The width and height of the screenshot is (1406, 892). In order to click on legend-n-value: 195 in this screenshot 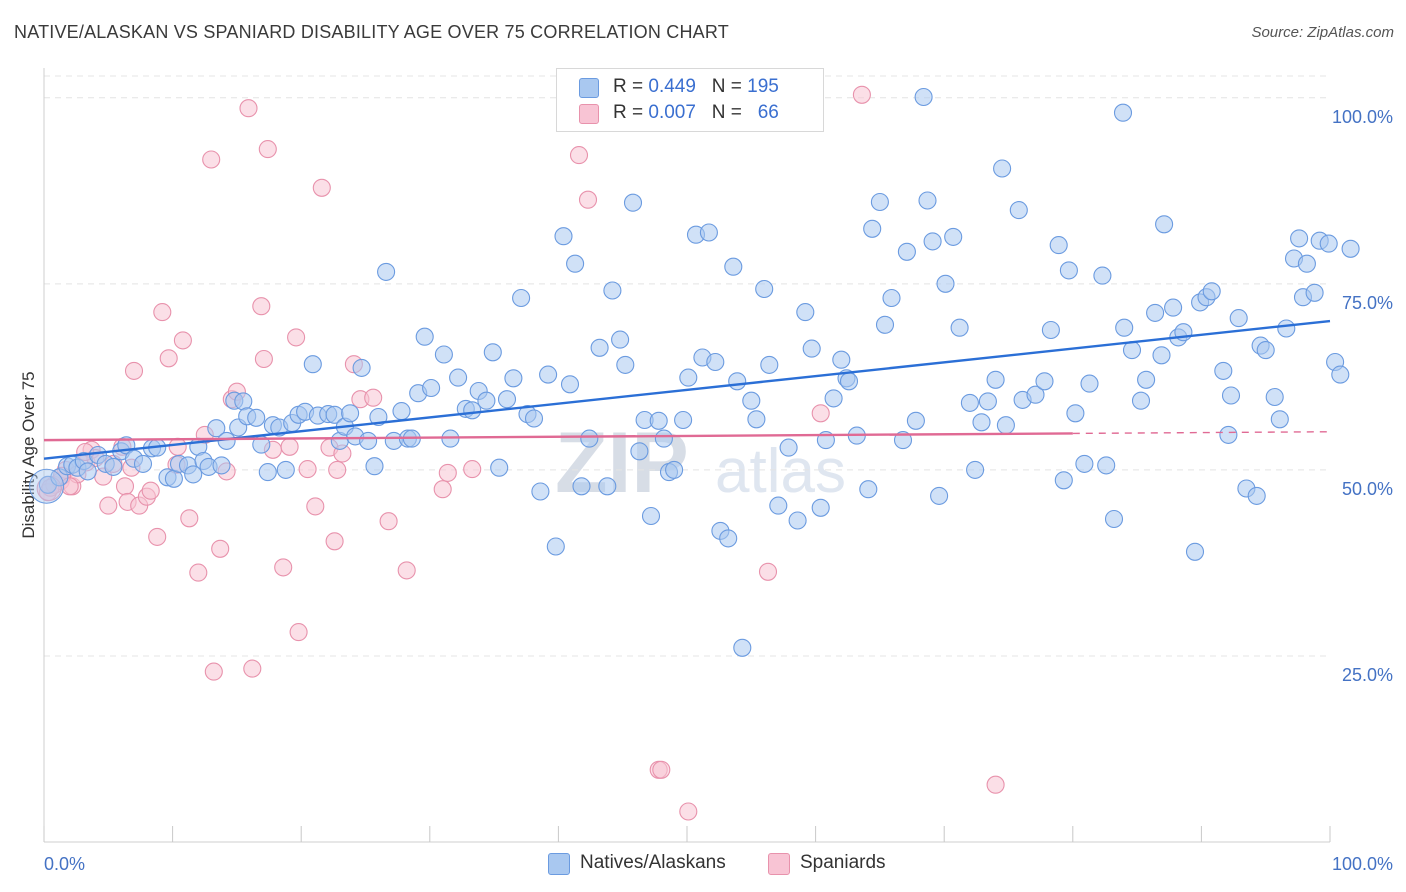, I will do `click(763, 86)`.